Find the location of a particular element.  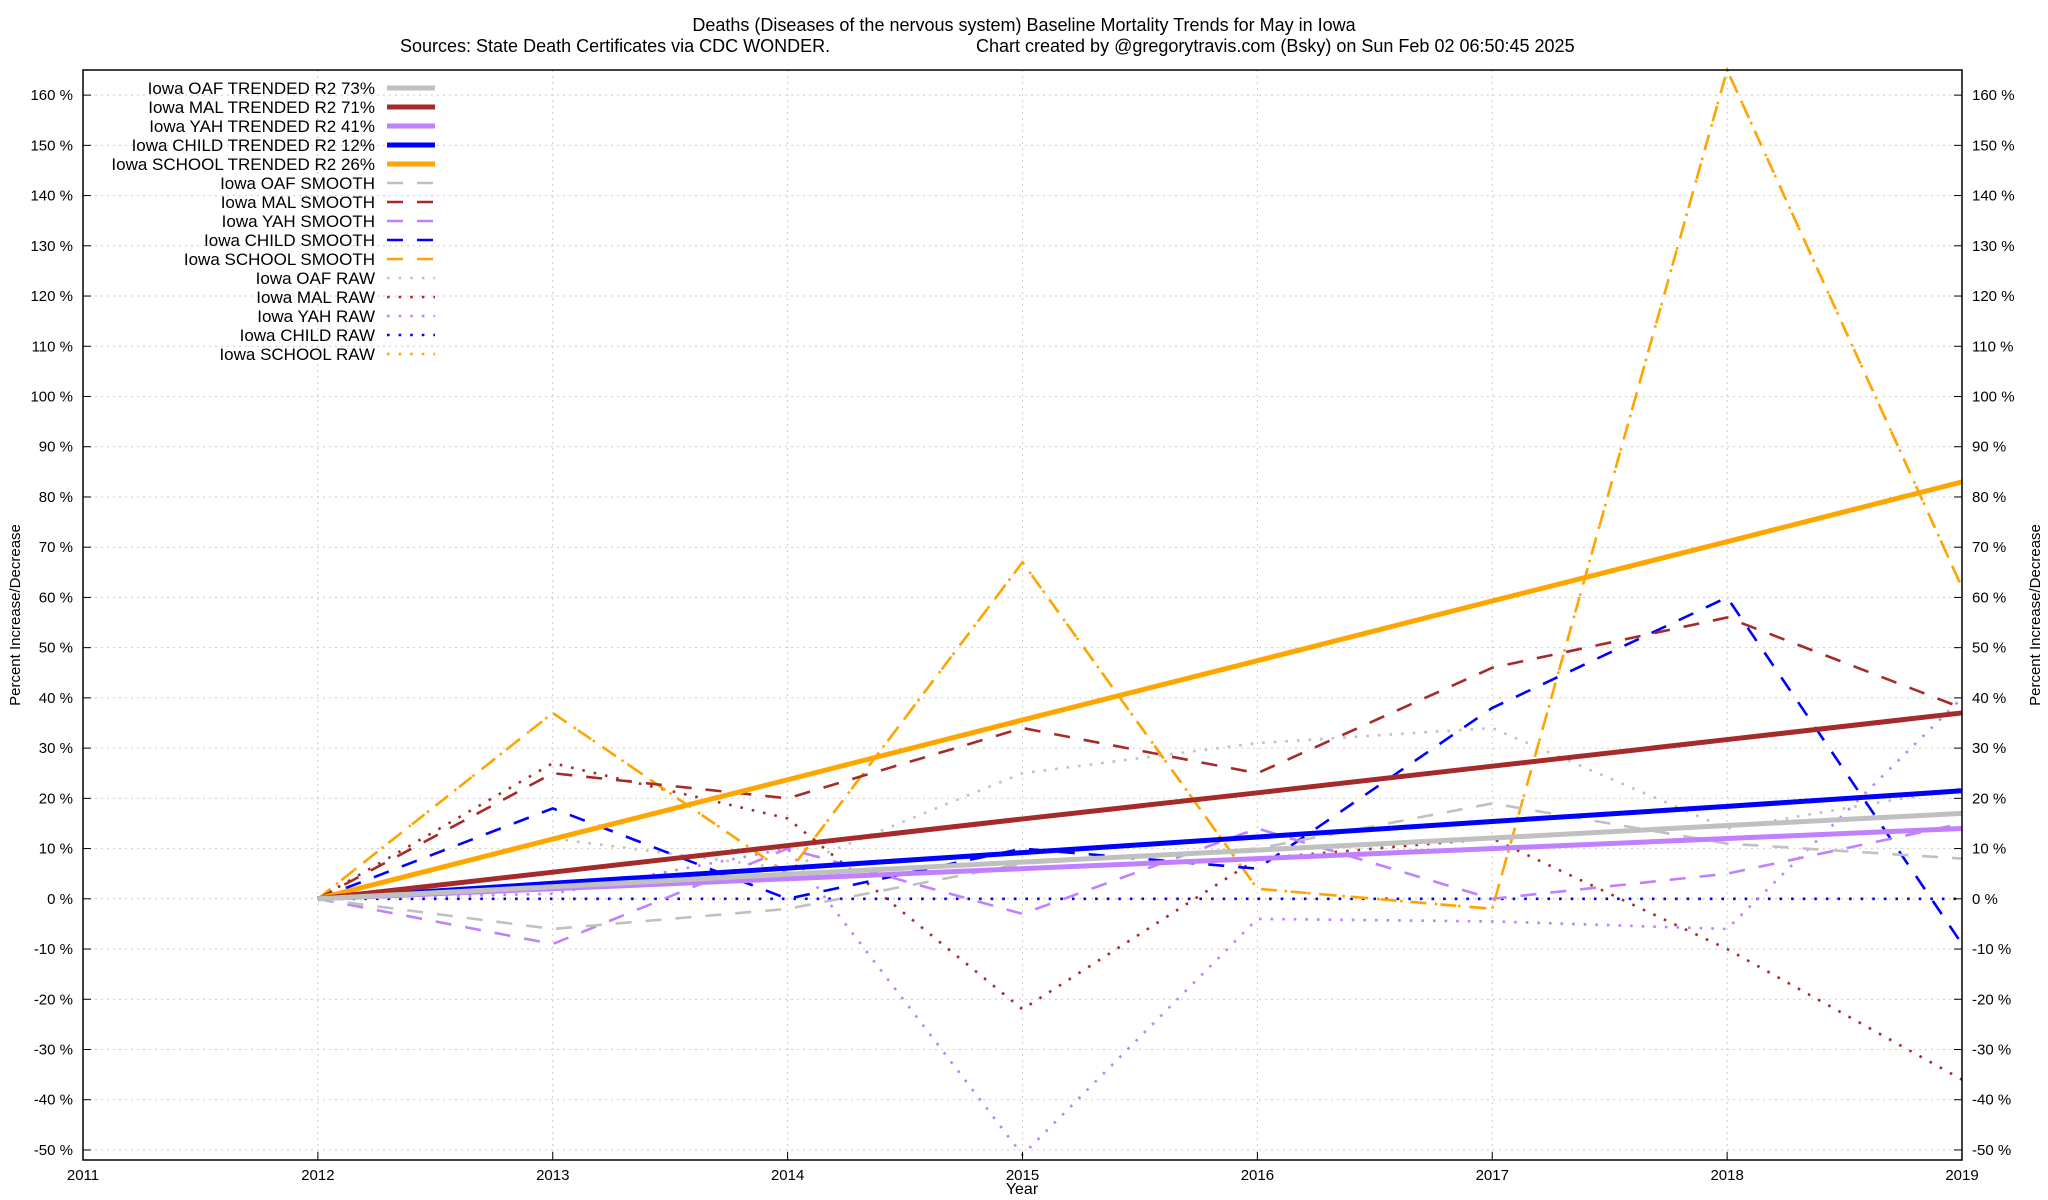

x-tick-label: 2018 is located at coordinates (1726, 1175).